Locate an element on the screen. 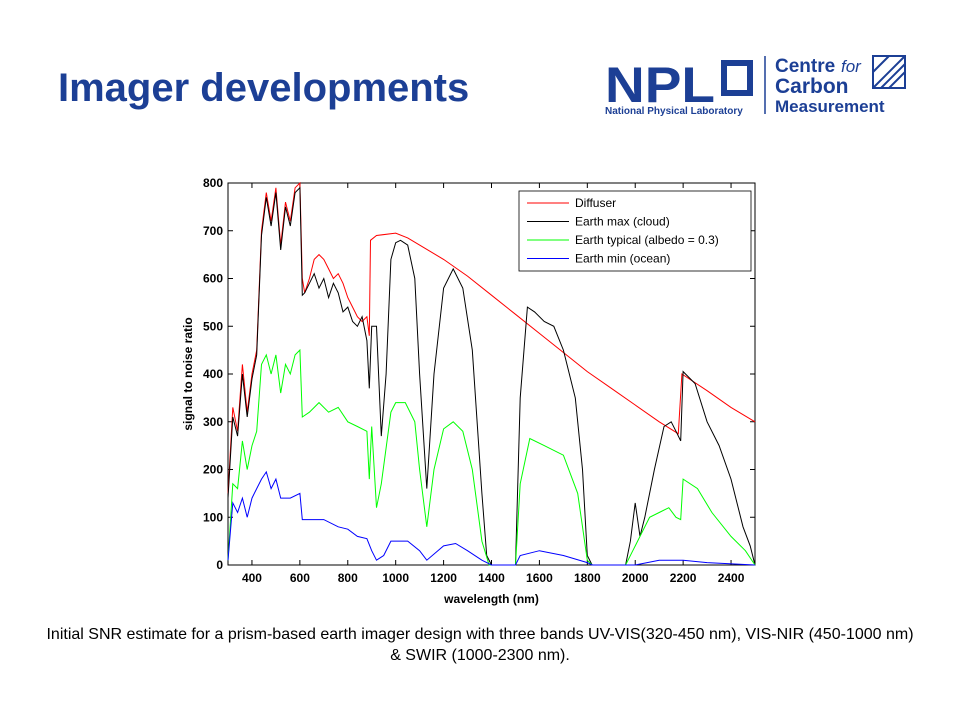 The height and width of the screenshot is (720, 960). logo-npl: NPL is located at coordinates (660, 85).